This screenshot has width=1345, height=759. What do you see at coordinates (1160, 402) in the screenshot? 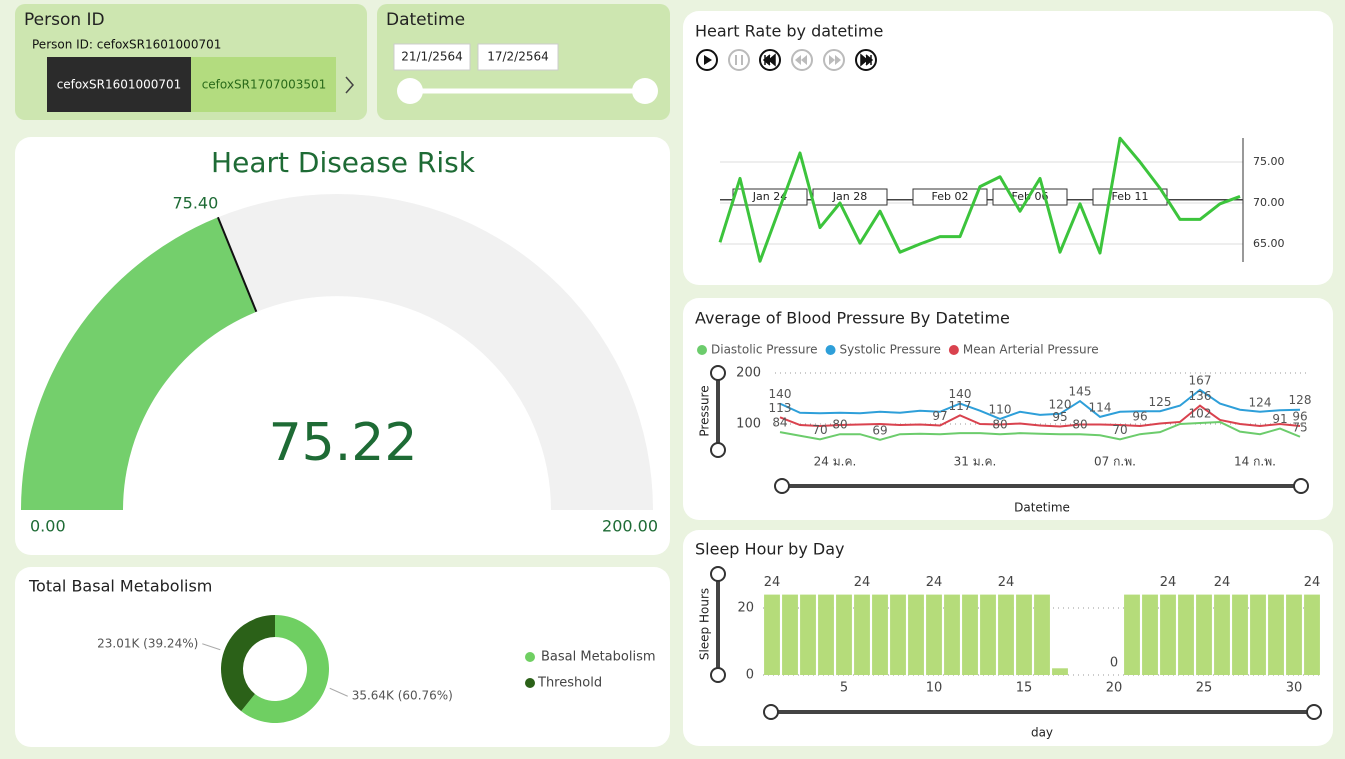
I see `data-label: 125` at bounding box center [1160, 402].